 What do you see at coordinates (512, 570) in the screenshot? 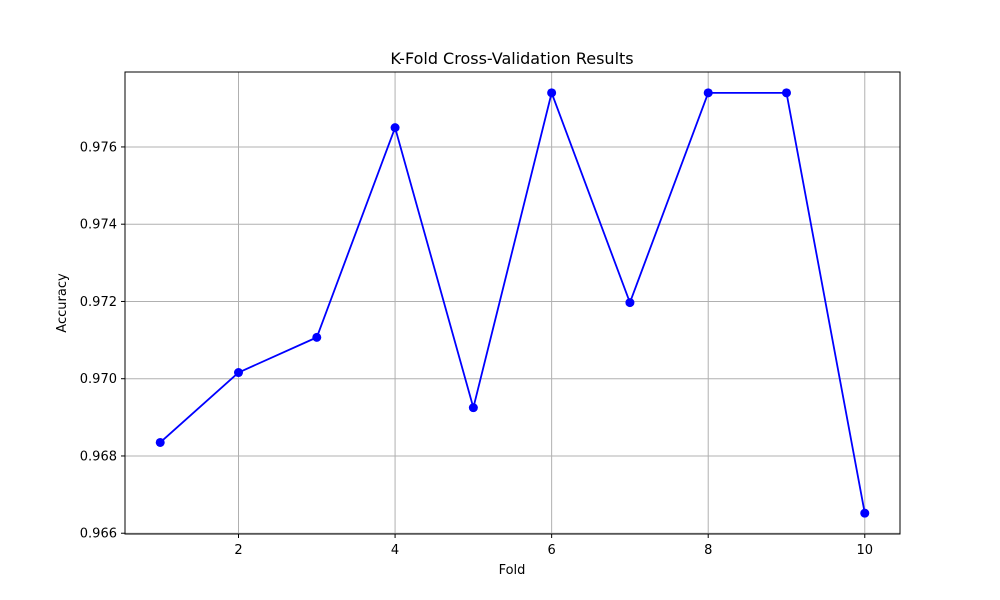
I see `x-axis-label: Fold` at bounding box center [512, 570].